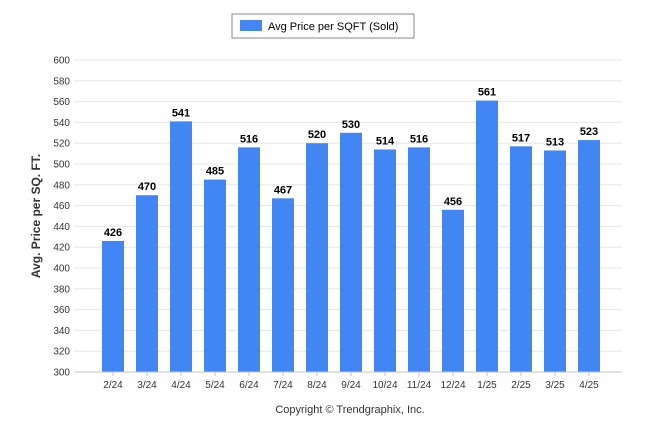 The width and height of the screenshot is (646, 434). I want to click on y-tick-label: 540, so click(61, 123).